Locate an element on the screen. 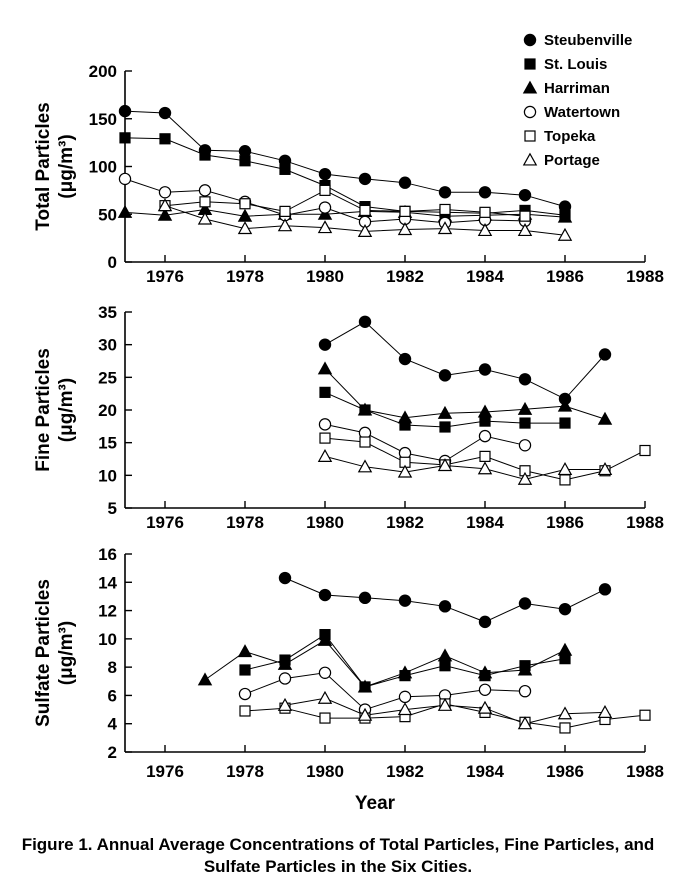 The width and height of the screenshot is (676, 896). legend-label: St. Louis is located at coordinates (575, 64).